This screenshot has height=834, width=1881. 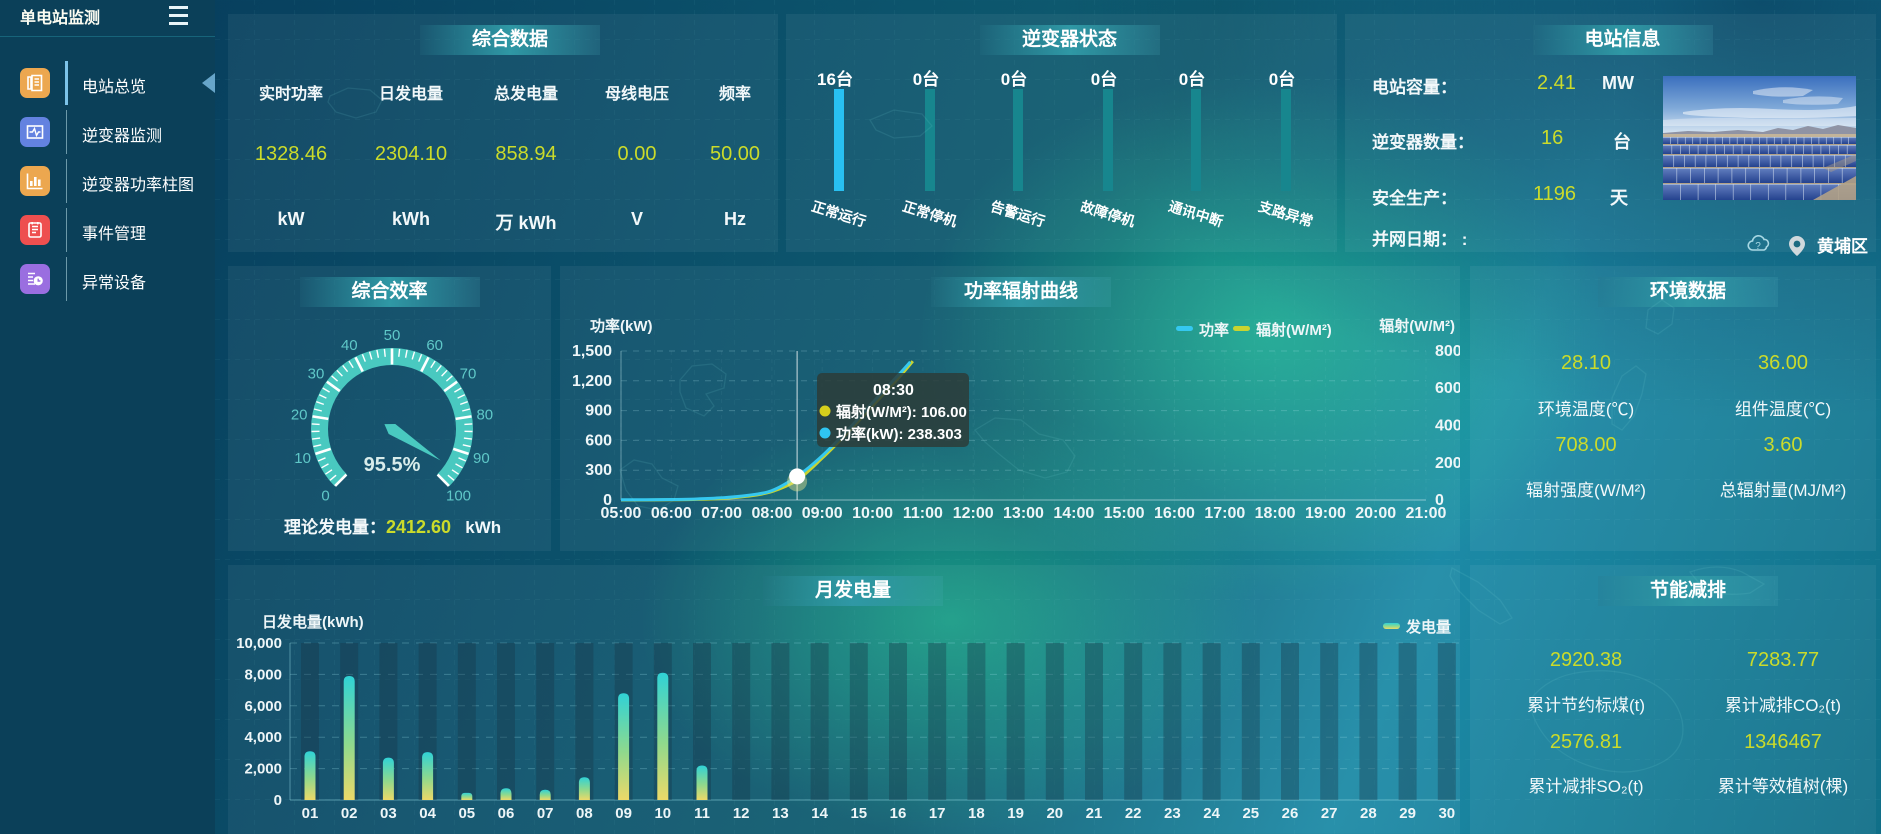 What do you see at coordinates (721, 513) in the screenshot?
I see `svg-text: 07:00` at bounding box center [721, 513].